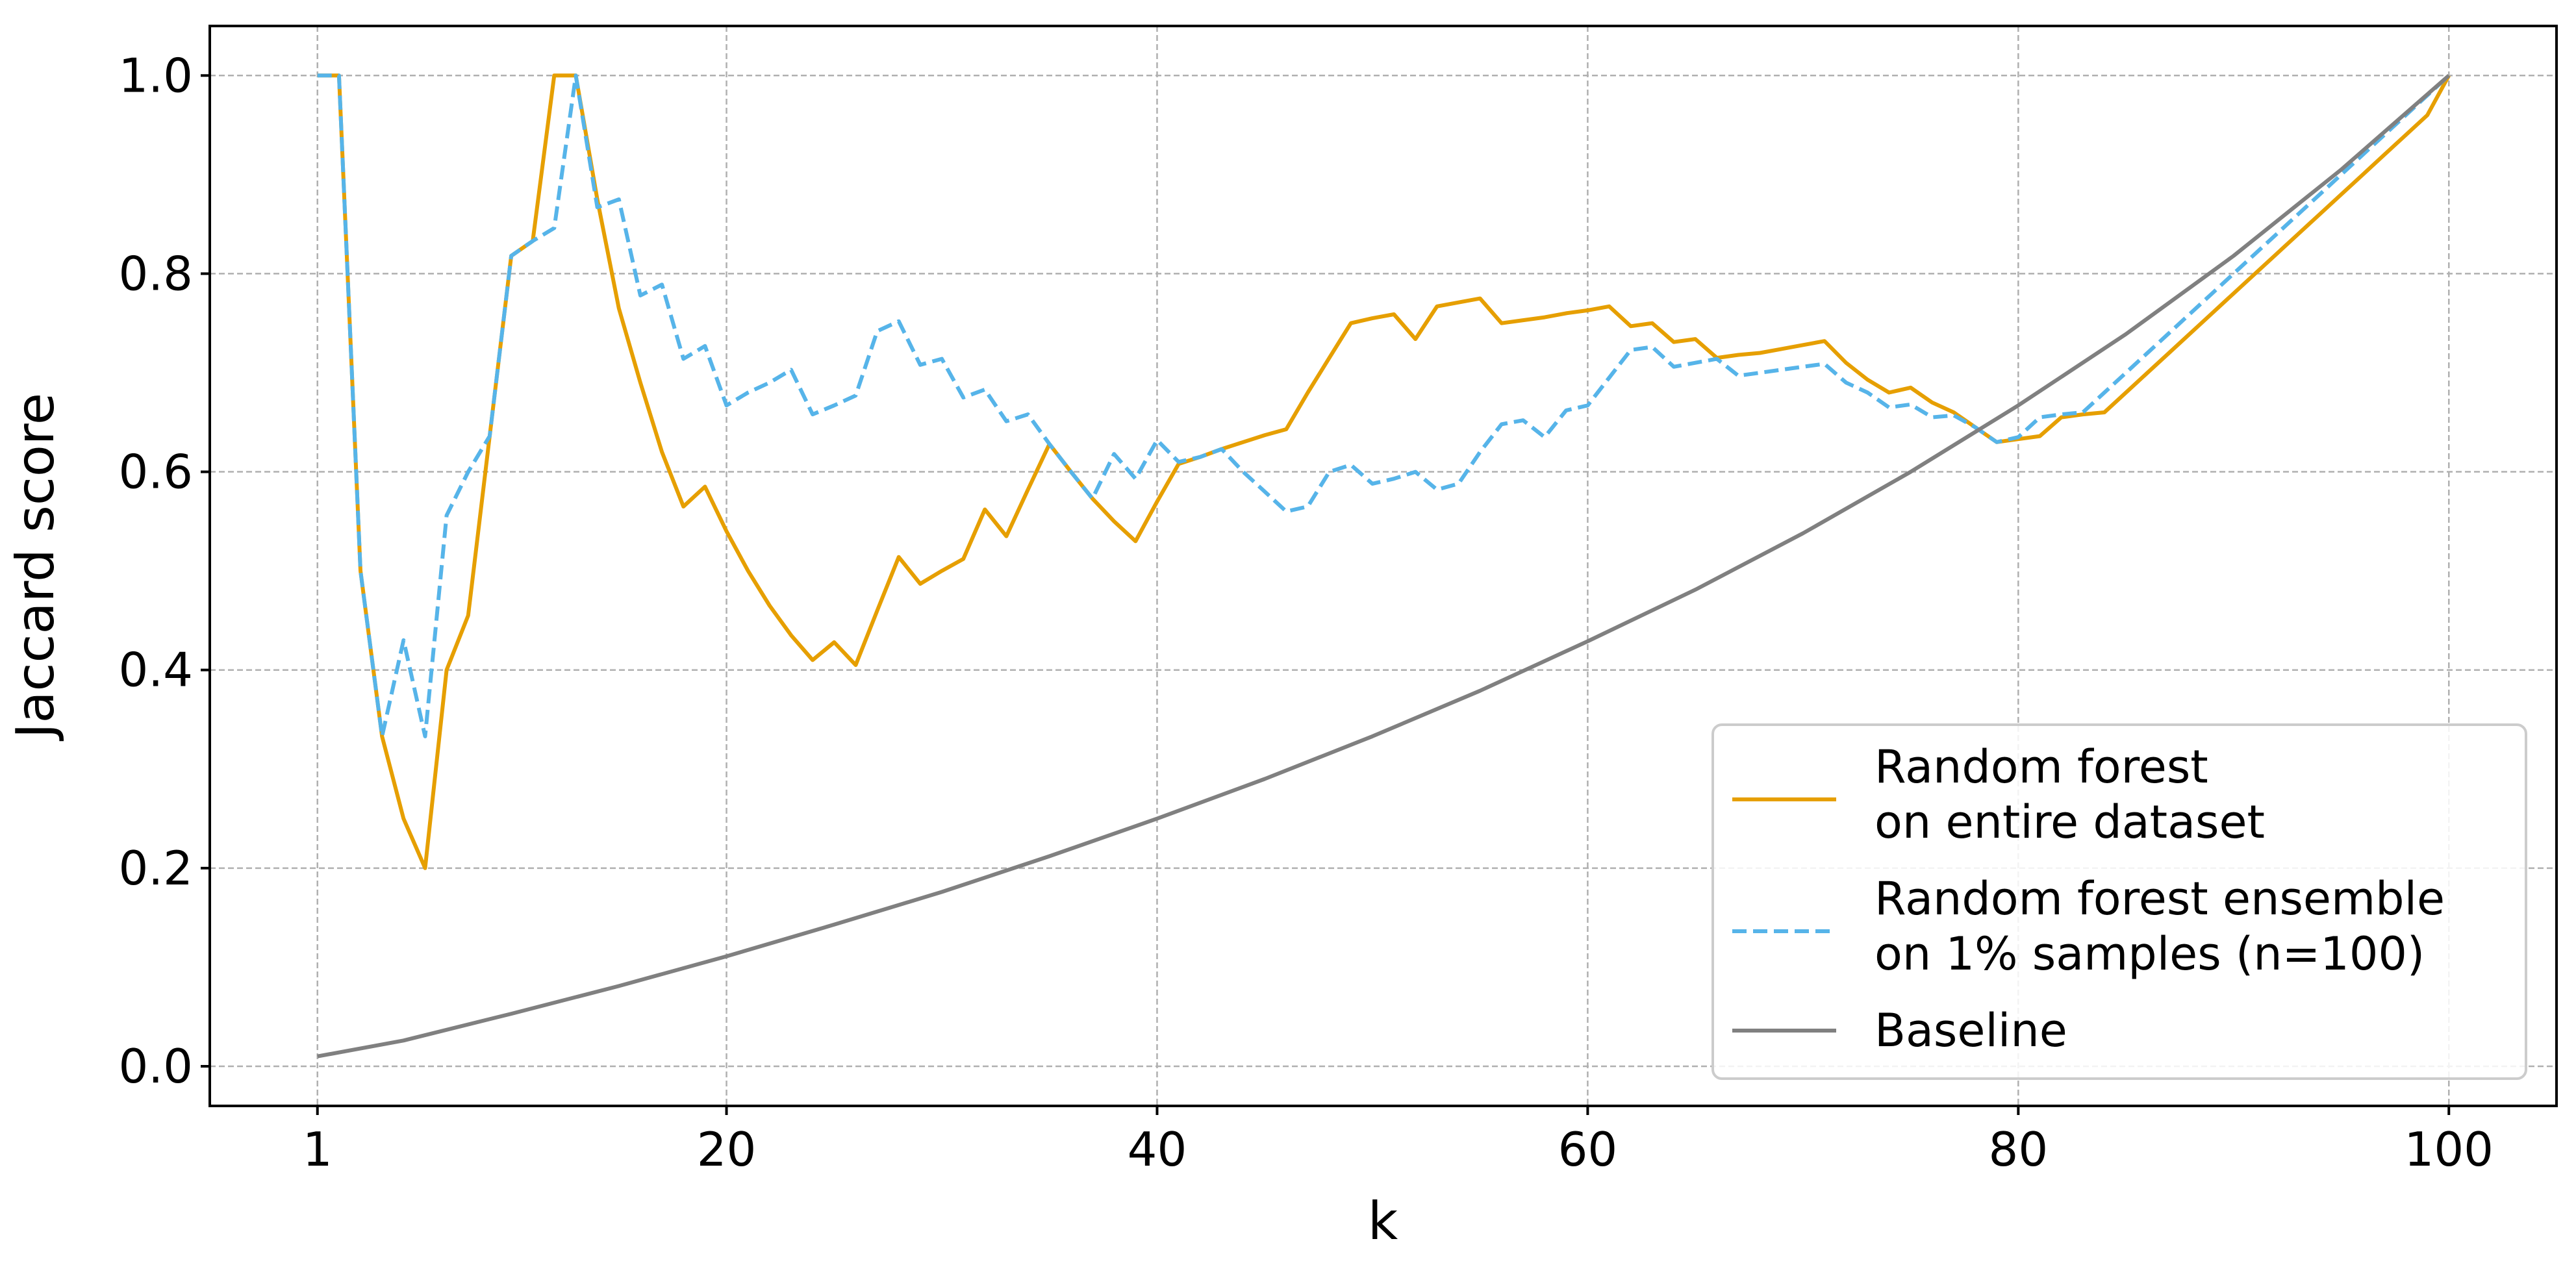  I want to click on legend-label-1: Random forest on entire dataset, so click(2070, 795).